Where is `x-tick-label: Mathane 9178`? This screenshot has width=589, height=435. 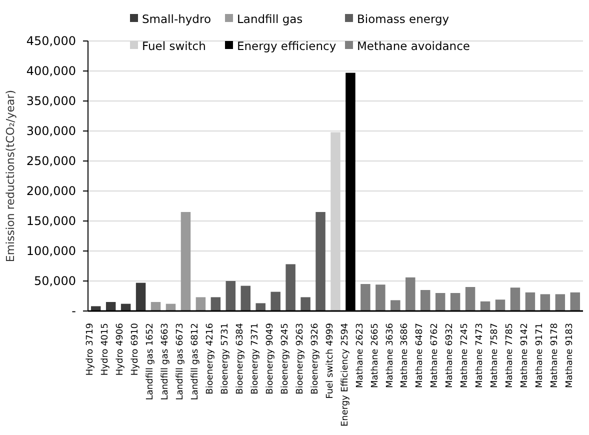 x-tick-label: Mathane 9178 is located at coordinates (555, 355).